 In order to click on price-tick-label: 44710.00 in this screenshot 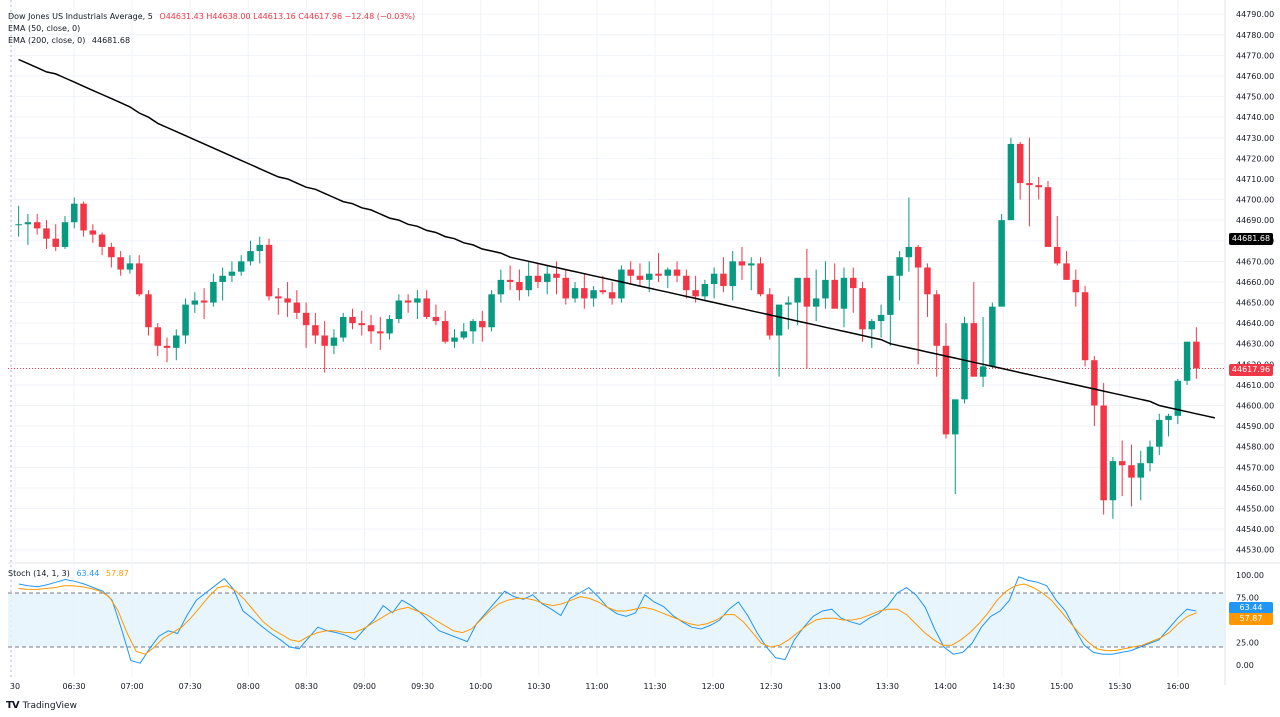, I will do `click(1255, 179)`.